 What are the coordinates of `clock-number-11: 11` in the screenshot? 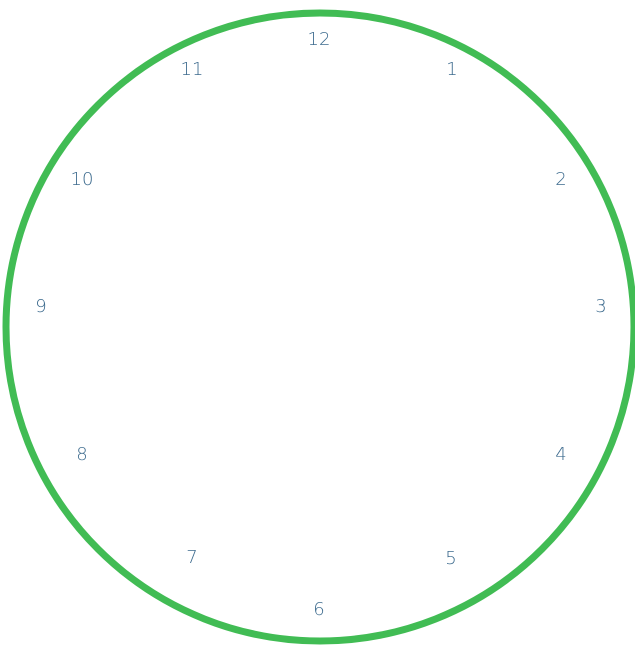 It's located at (192, 69).